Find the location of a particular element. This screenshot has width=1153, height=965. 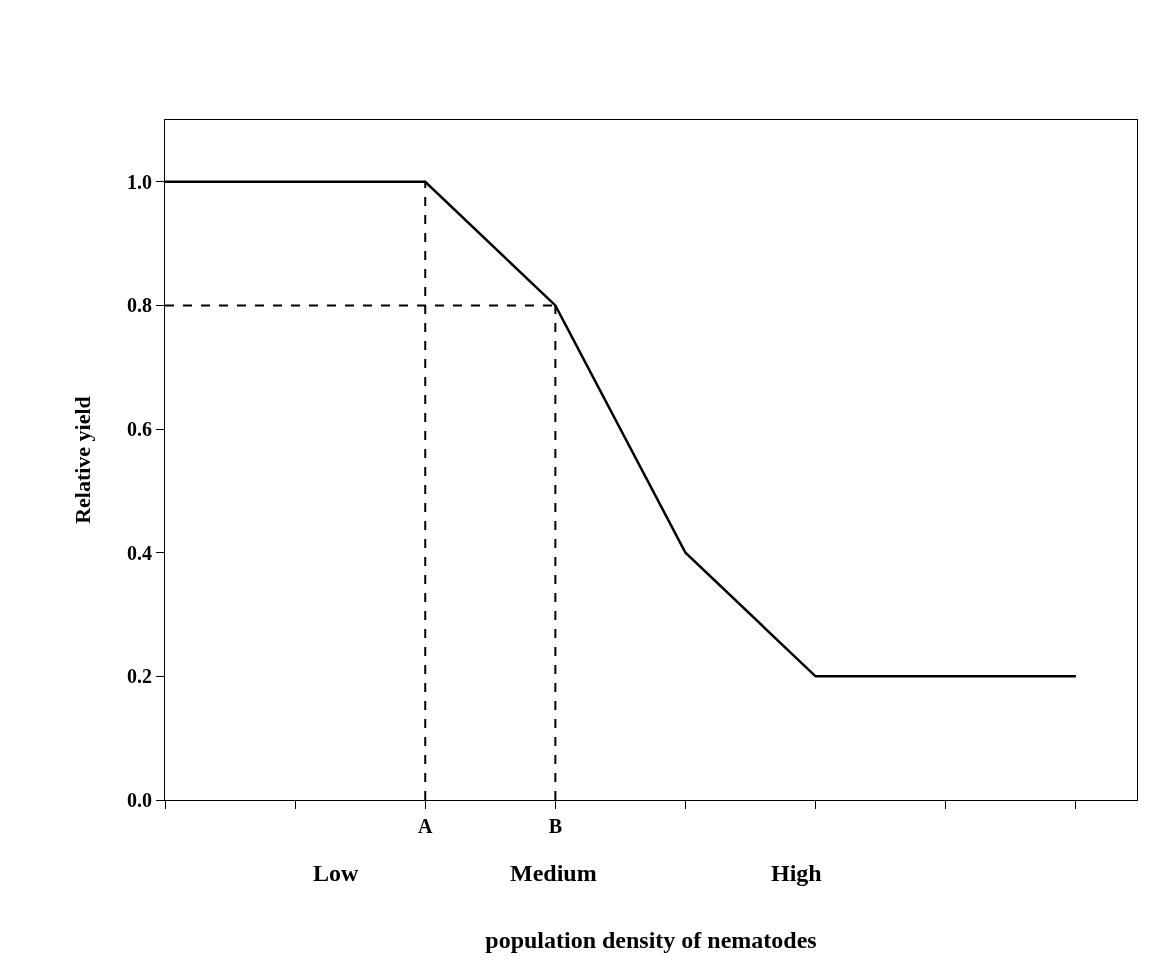

x-tick-label: A is located at coordinates (426, 826).